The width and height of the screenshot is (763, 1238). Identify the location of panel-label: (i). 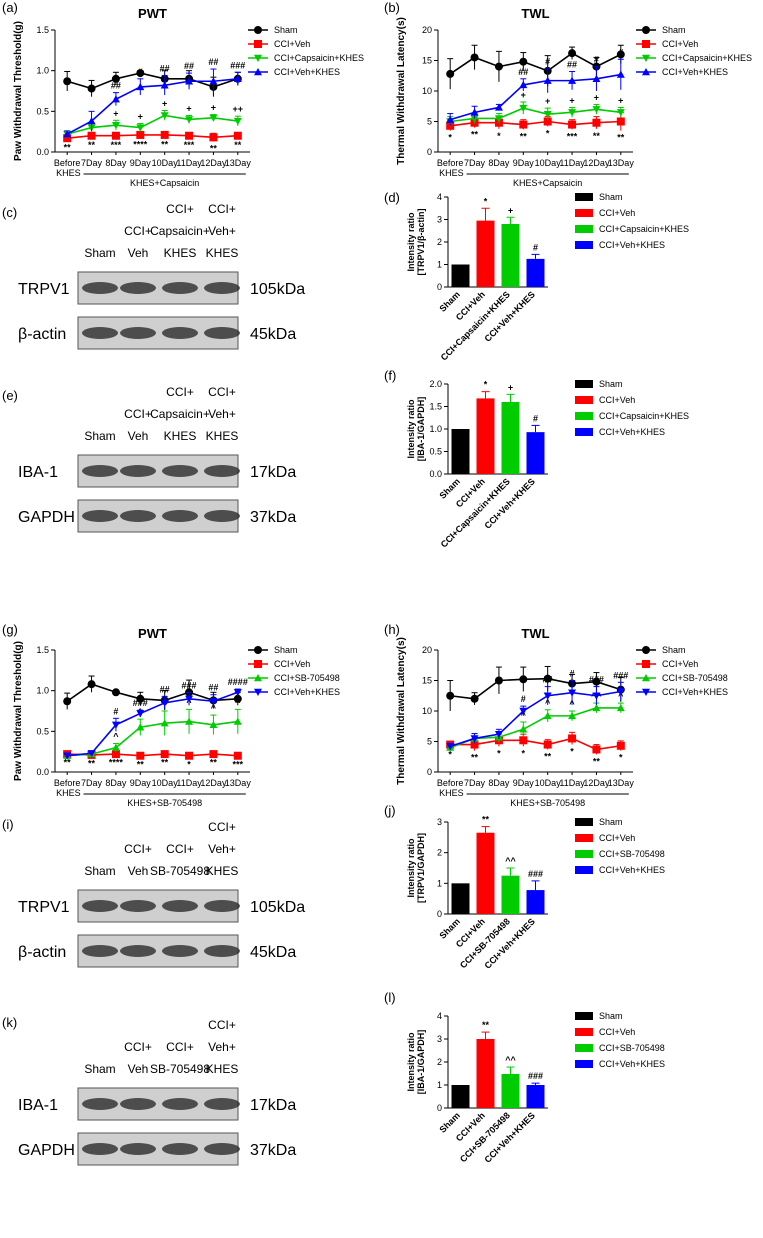
(8, 824).